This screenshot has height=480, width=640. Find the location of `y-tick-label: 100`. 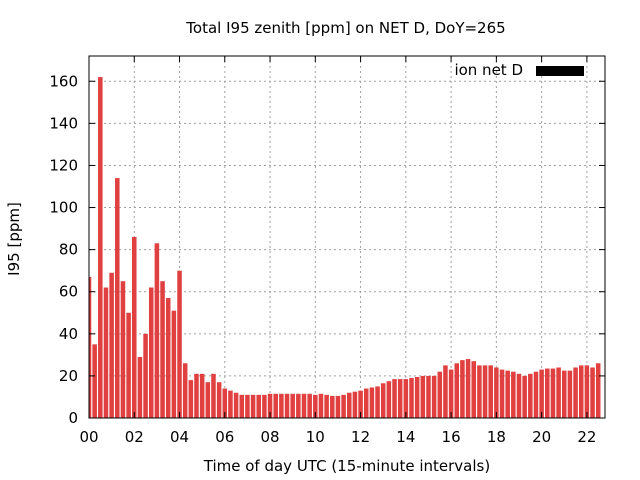

y-tick-label: 100 is located at coordinates (63, 208).